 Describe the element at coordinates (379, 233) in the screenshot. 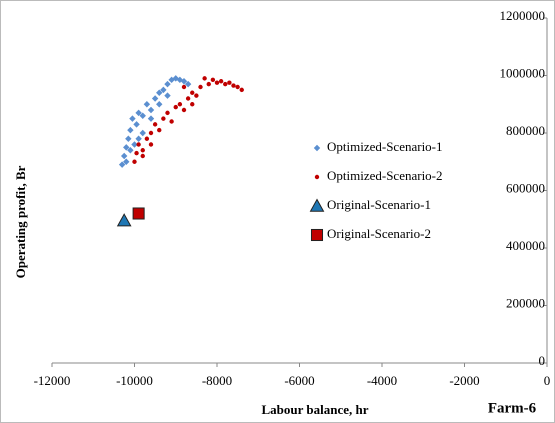

I see `legend-label: Original-Scenario-2` at that location.